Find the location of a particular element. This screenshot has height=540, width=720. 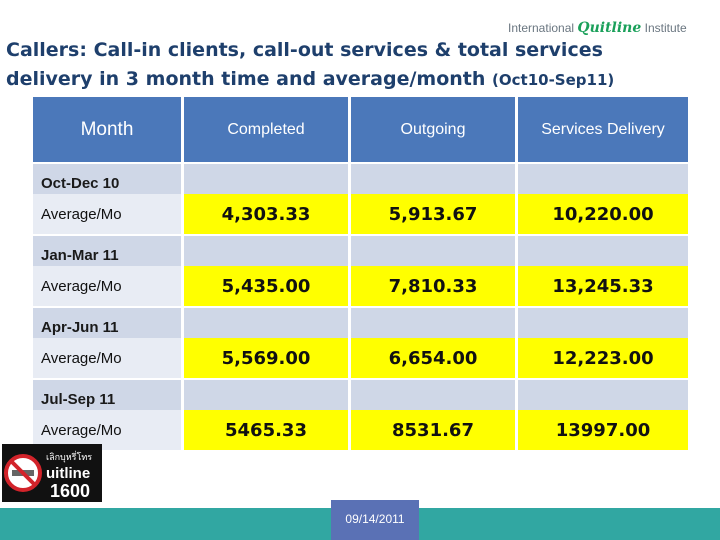

completed-value: 4,303.33 is located at coordinates (266, 214).